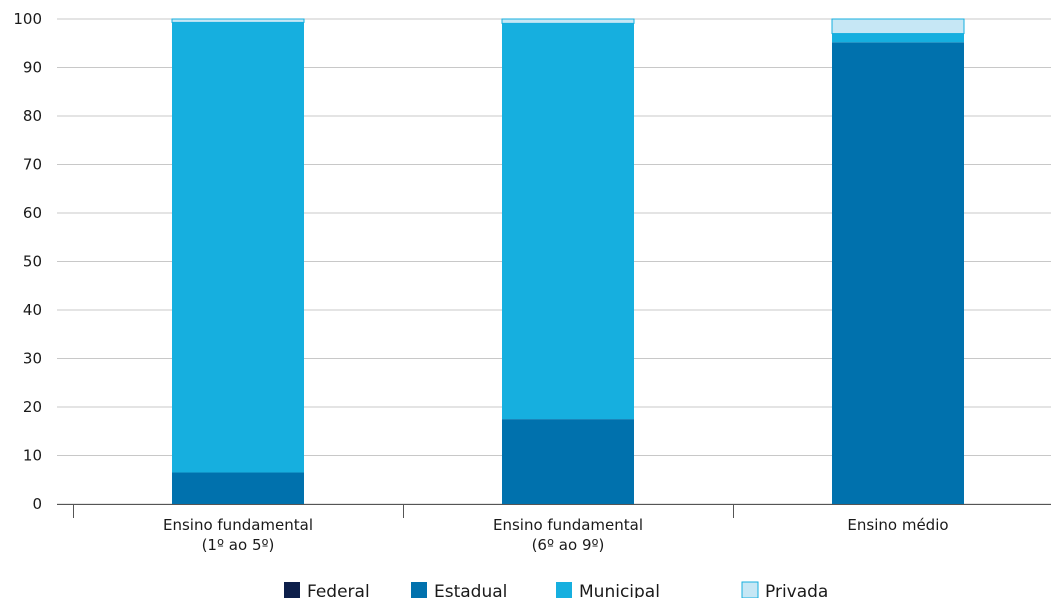 The height and width of the screenshot is (598, 1051). Describe the element at coordinates (32, 165) in the screenshot. I see `y-tick-label: 70` at that location.